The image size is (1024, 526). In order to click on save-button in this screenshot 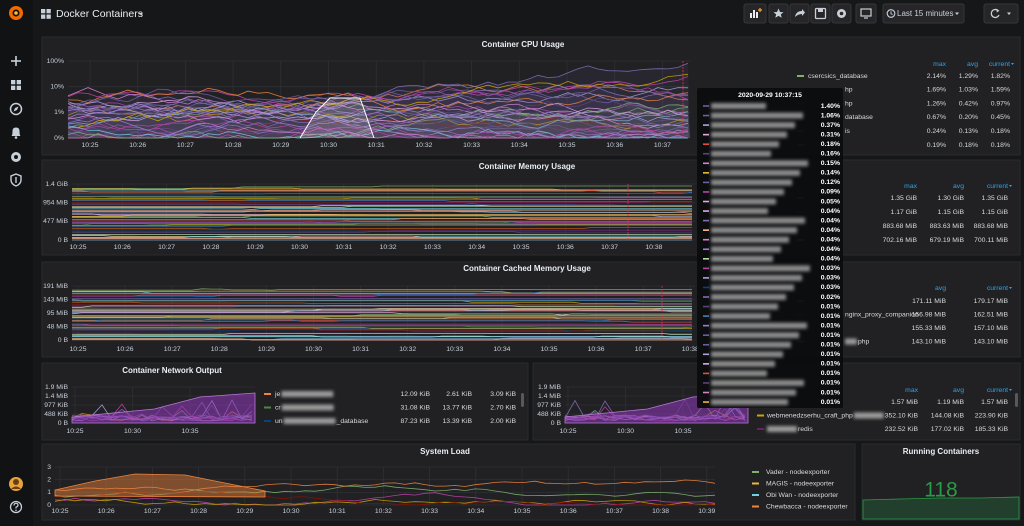, I will do `click(820, 13)`.